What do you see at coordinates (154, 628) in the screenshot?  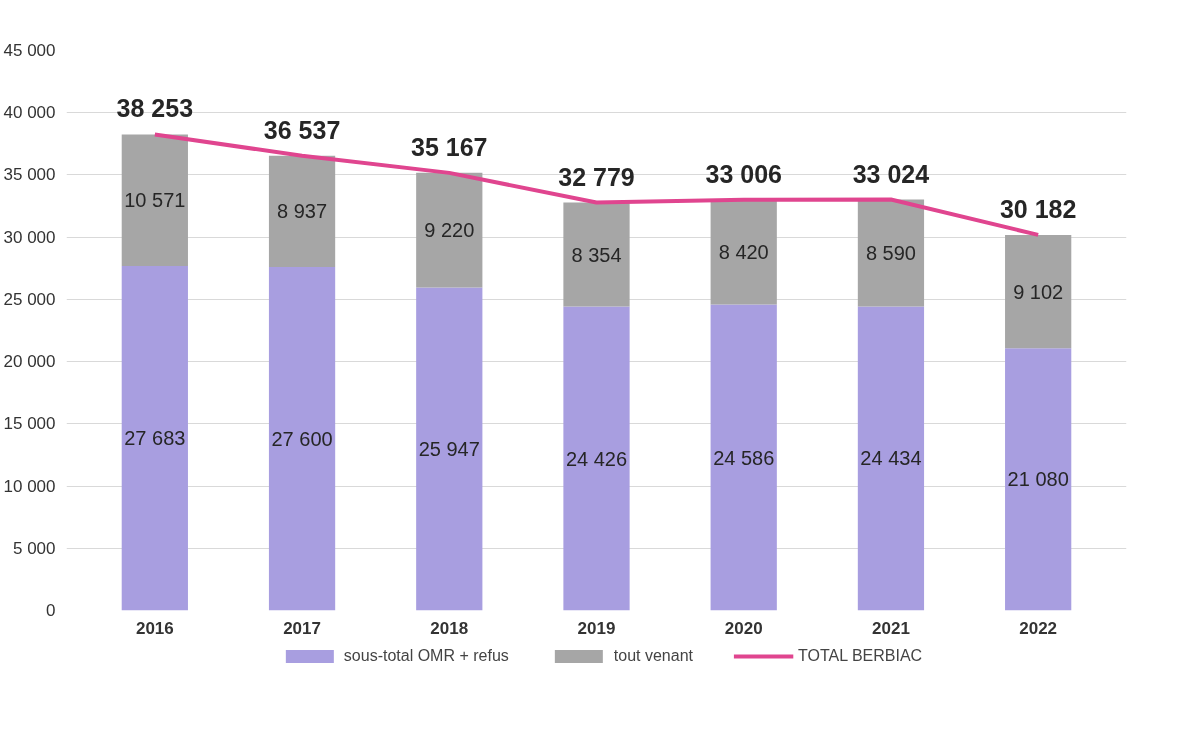 I see `x-tick-label: 2016` at bounding box center [154, 628].